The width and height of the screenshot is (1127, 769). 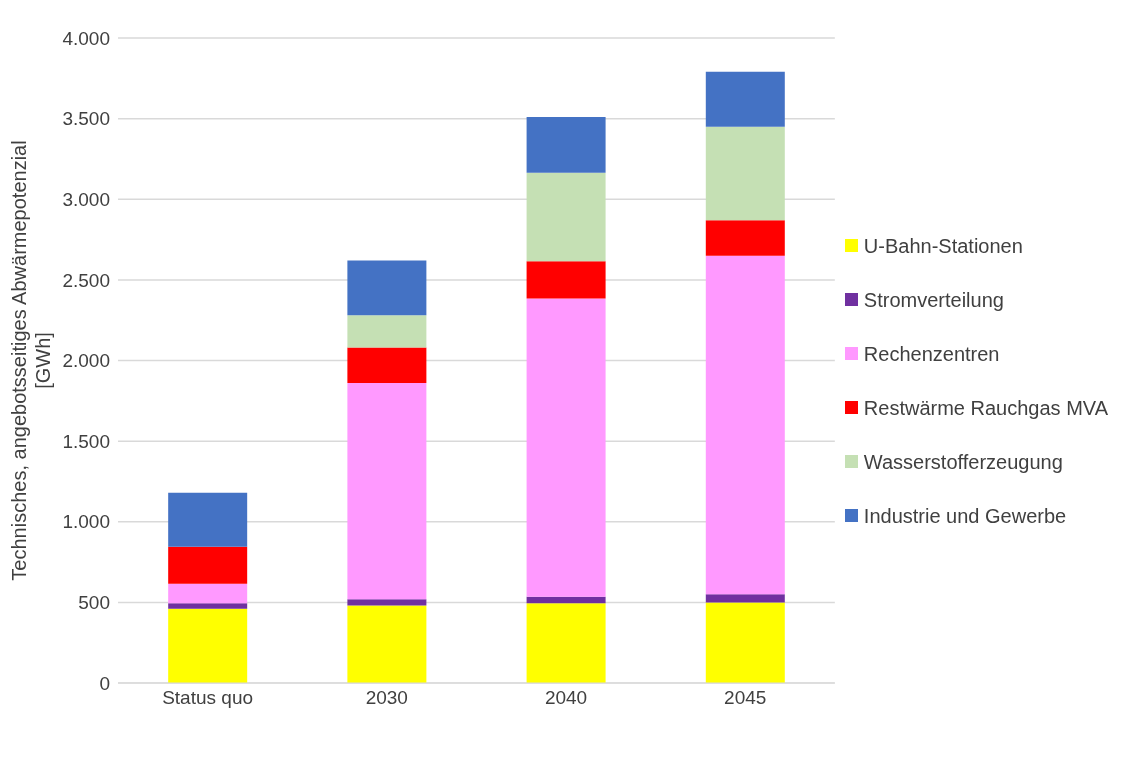 What do you see at coordinates (566, 698) in the screenshot?
I see `x-tick-label: 2040` at bounding box center [566, 698].